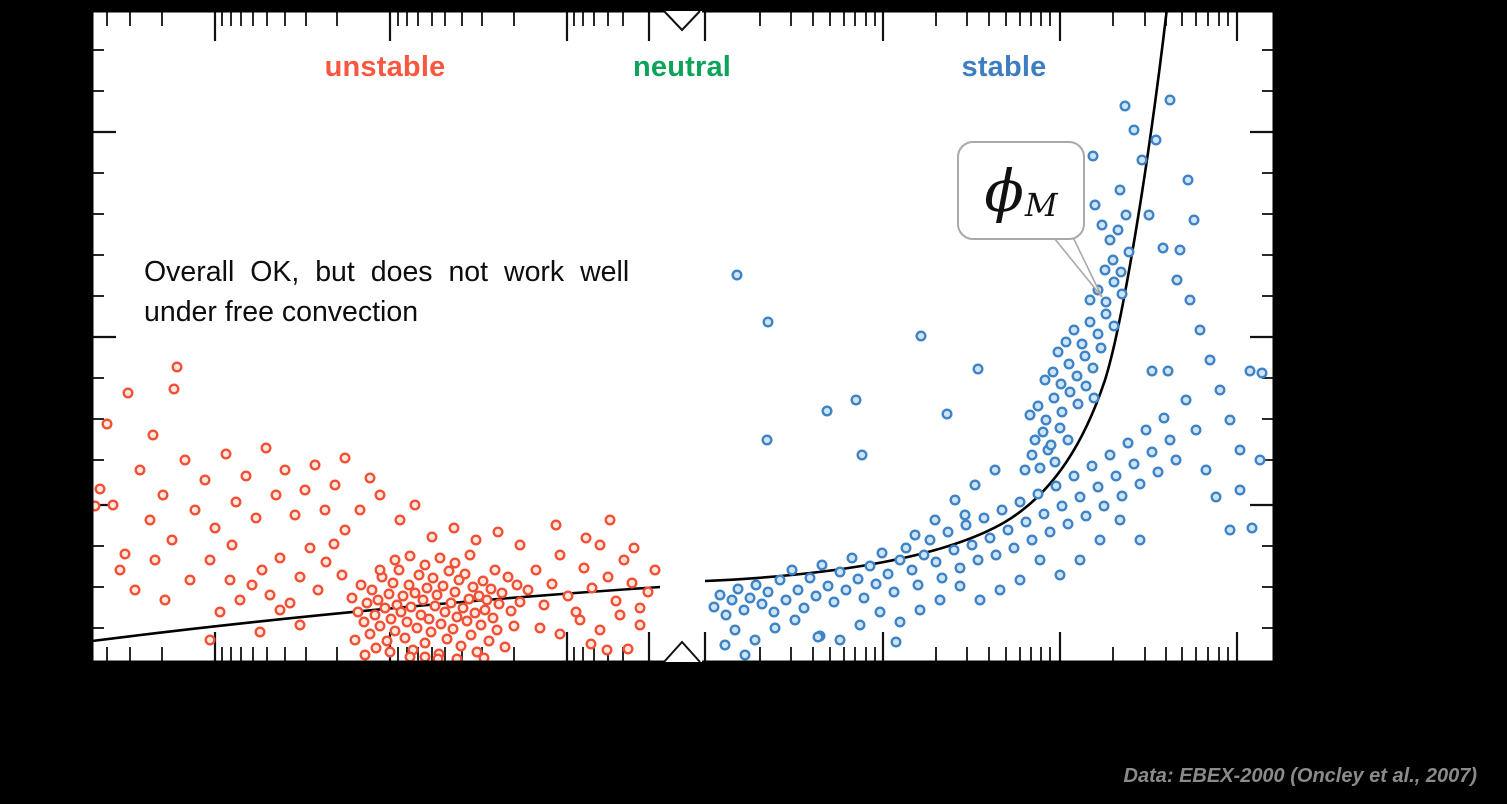 The width and height of the screenshot is (1507, 804). Describe the element at coordinates (377, 511) in the screenshot. I see `unstable-points-group` at that location.